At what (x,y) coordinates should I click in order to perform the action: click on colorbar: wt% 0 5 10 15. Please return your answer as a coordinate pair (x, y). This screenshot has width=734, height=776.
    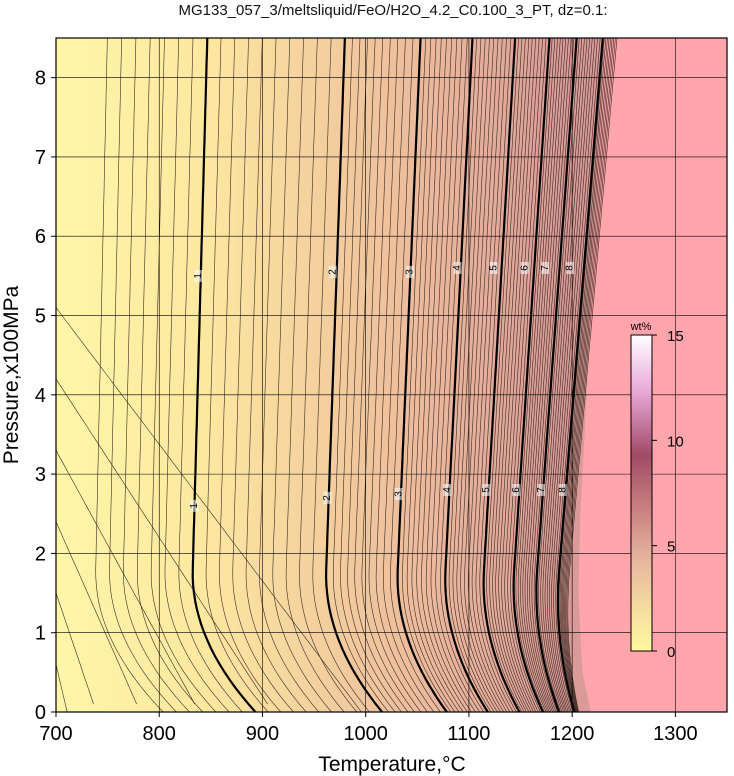
    Looking at the image, I should click on (657, 491).